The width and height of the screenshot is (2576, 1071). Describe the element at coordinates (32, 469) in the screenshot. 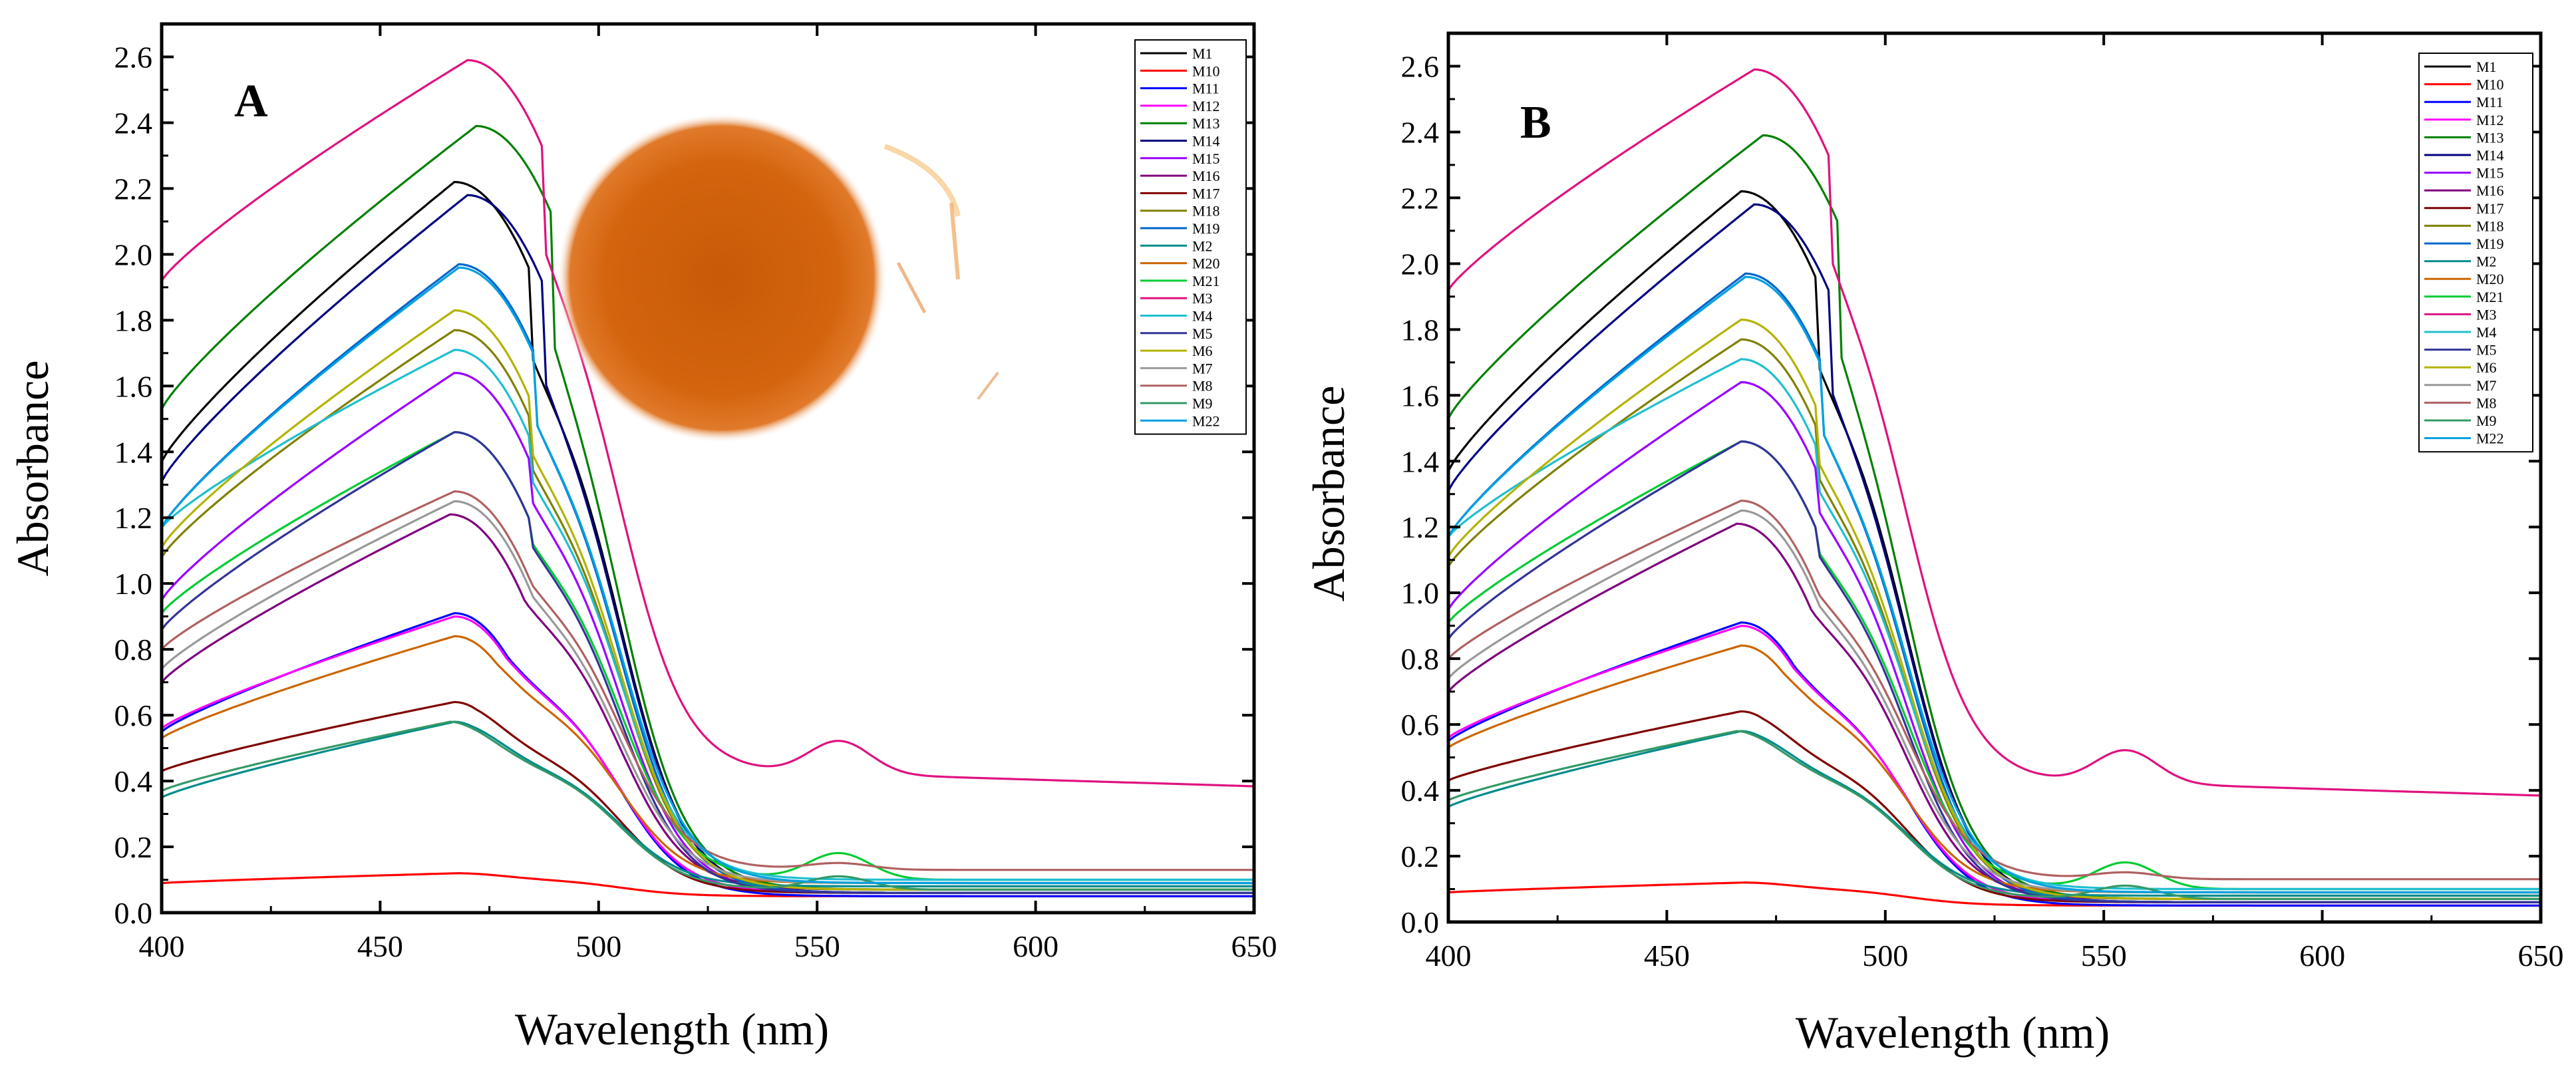

I see `y-axis-title-a: Absorbance` at that location.